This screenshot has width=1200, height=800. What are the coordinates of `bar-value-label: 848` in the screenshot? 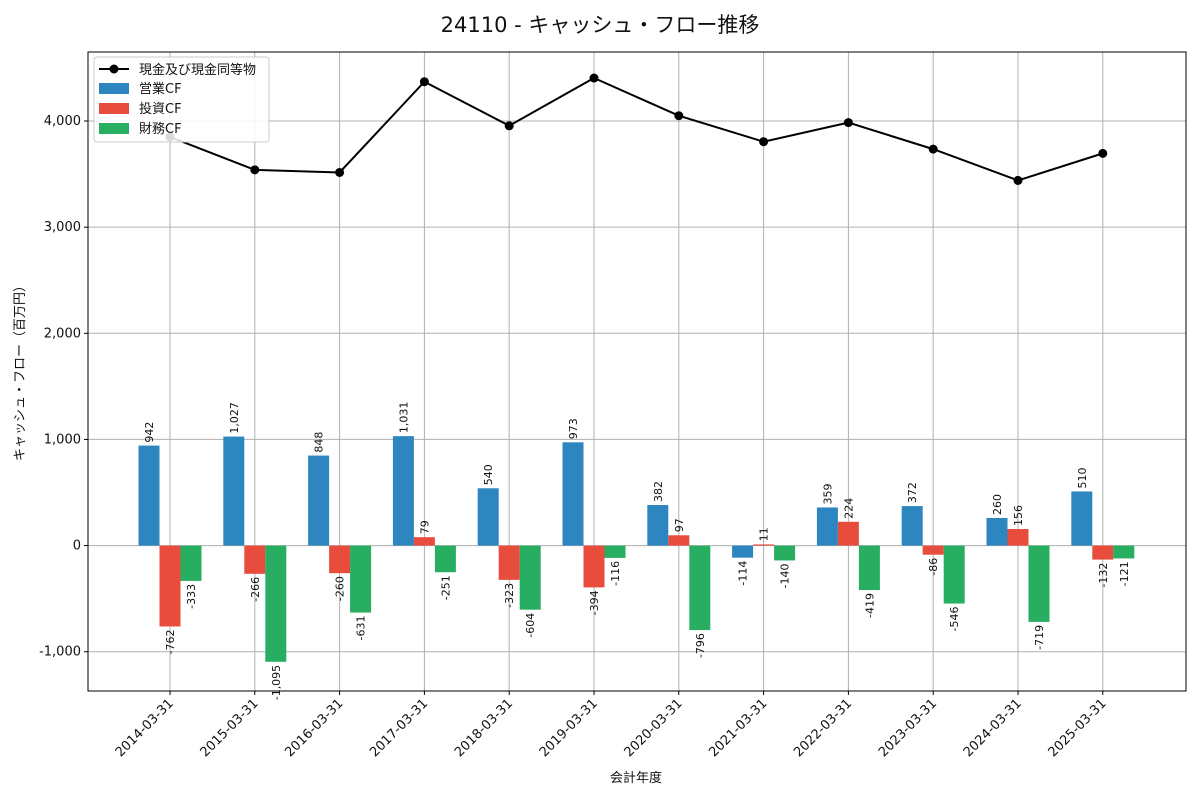 It's located at (319, 442).